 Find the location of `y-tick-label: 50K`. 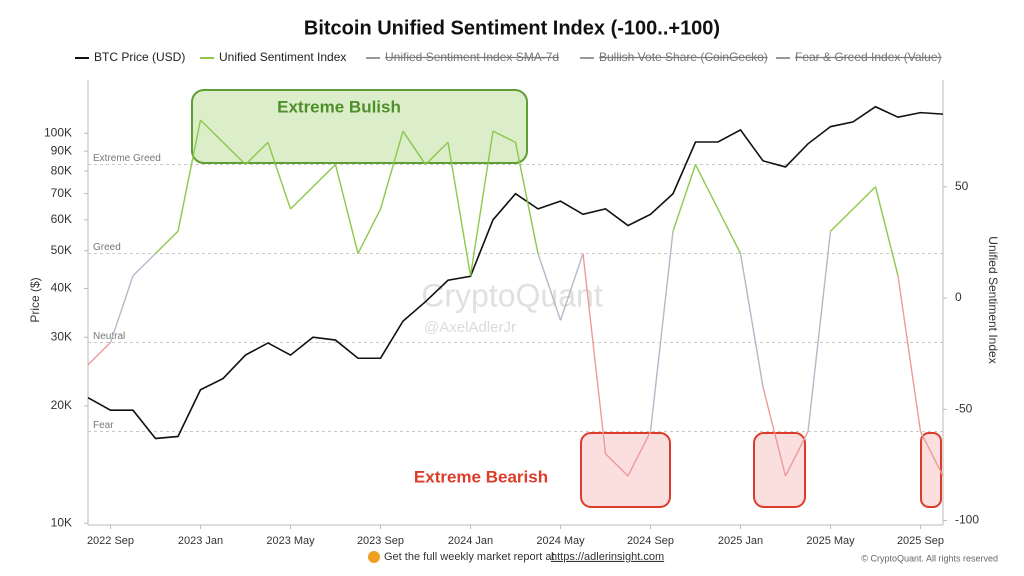

y-tick-label: 50K is located at coordinates (61, 250).